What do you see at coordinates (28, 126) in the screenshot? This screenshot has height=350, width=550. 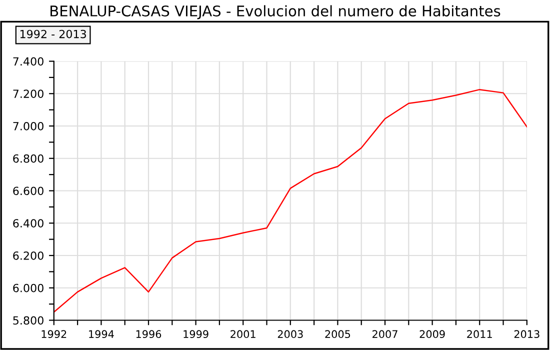 I see `y-tick-label: 7.000` at bounding box center [28, 126].